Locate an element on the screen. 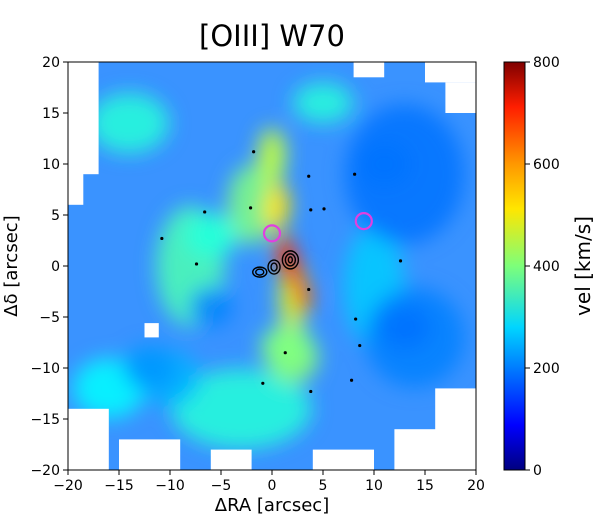 The image size is (598, 516). colorbar-tick-label: 0 is located at coordinates (537, 471).